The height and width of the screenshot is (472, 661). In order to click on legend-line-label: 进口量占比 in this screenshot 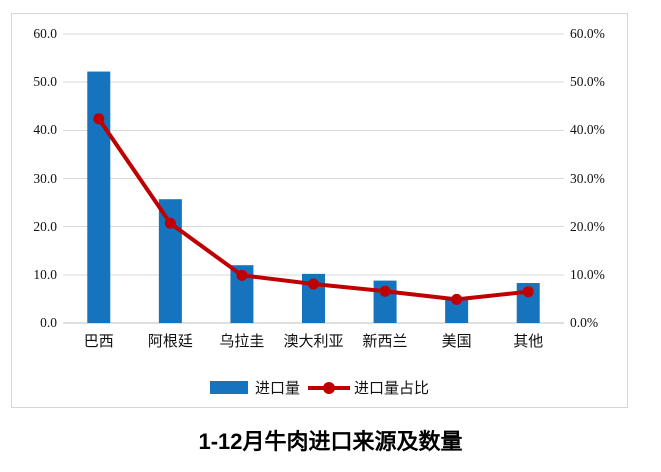, I will do `click(392, 389)`.